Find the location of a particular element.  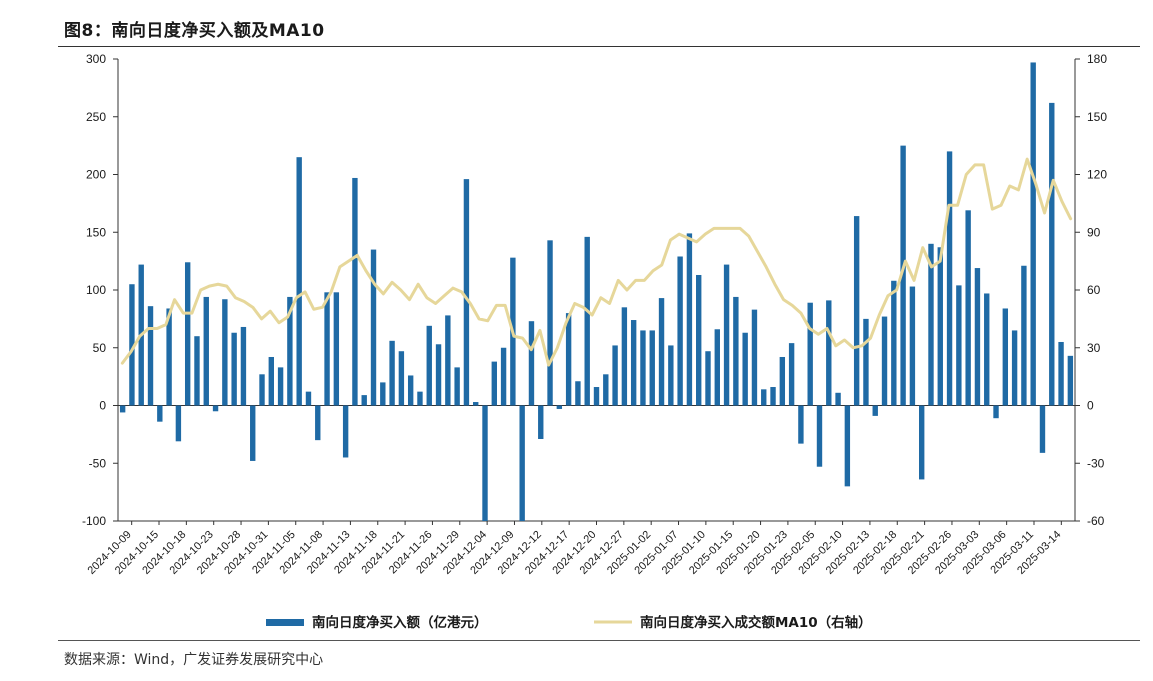

left-tick-label: -50 is located at coordinates (98, 463).